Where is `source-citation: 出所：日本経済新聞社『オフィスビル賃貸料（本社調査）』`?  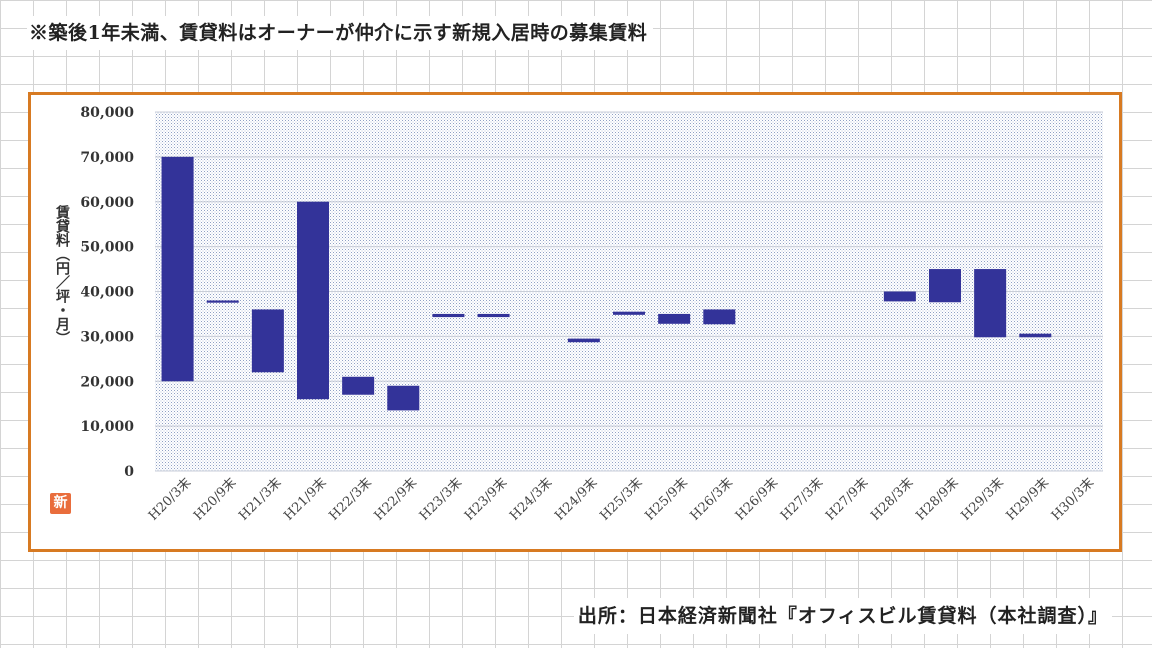 source-citation: 出所：日本経済新聞社『オフィスビル賃貸料（本社調査）』 is located at coordinates (842, 616).